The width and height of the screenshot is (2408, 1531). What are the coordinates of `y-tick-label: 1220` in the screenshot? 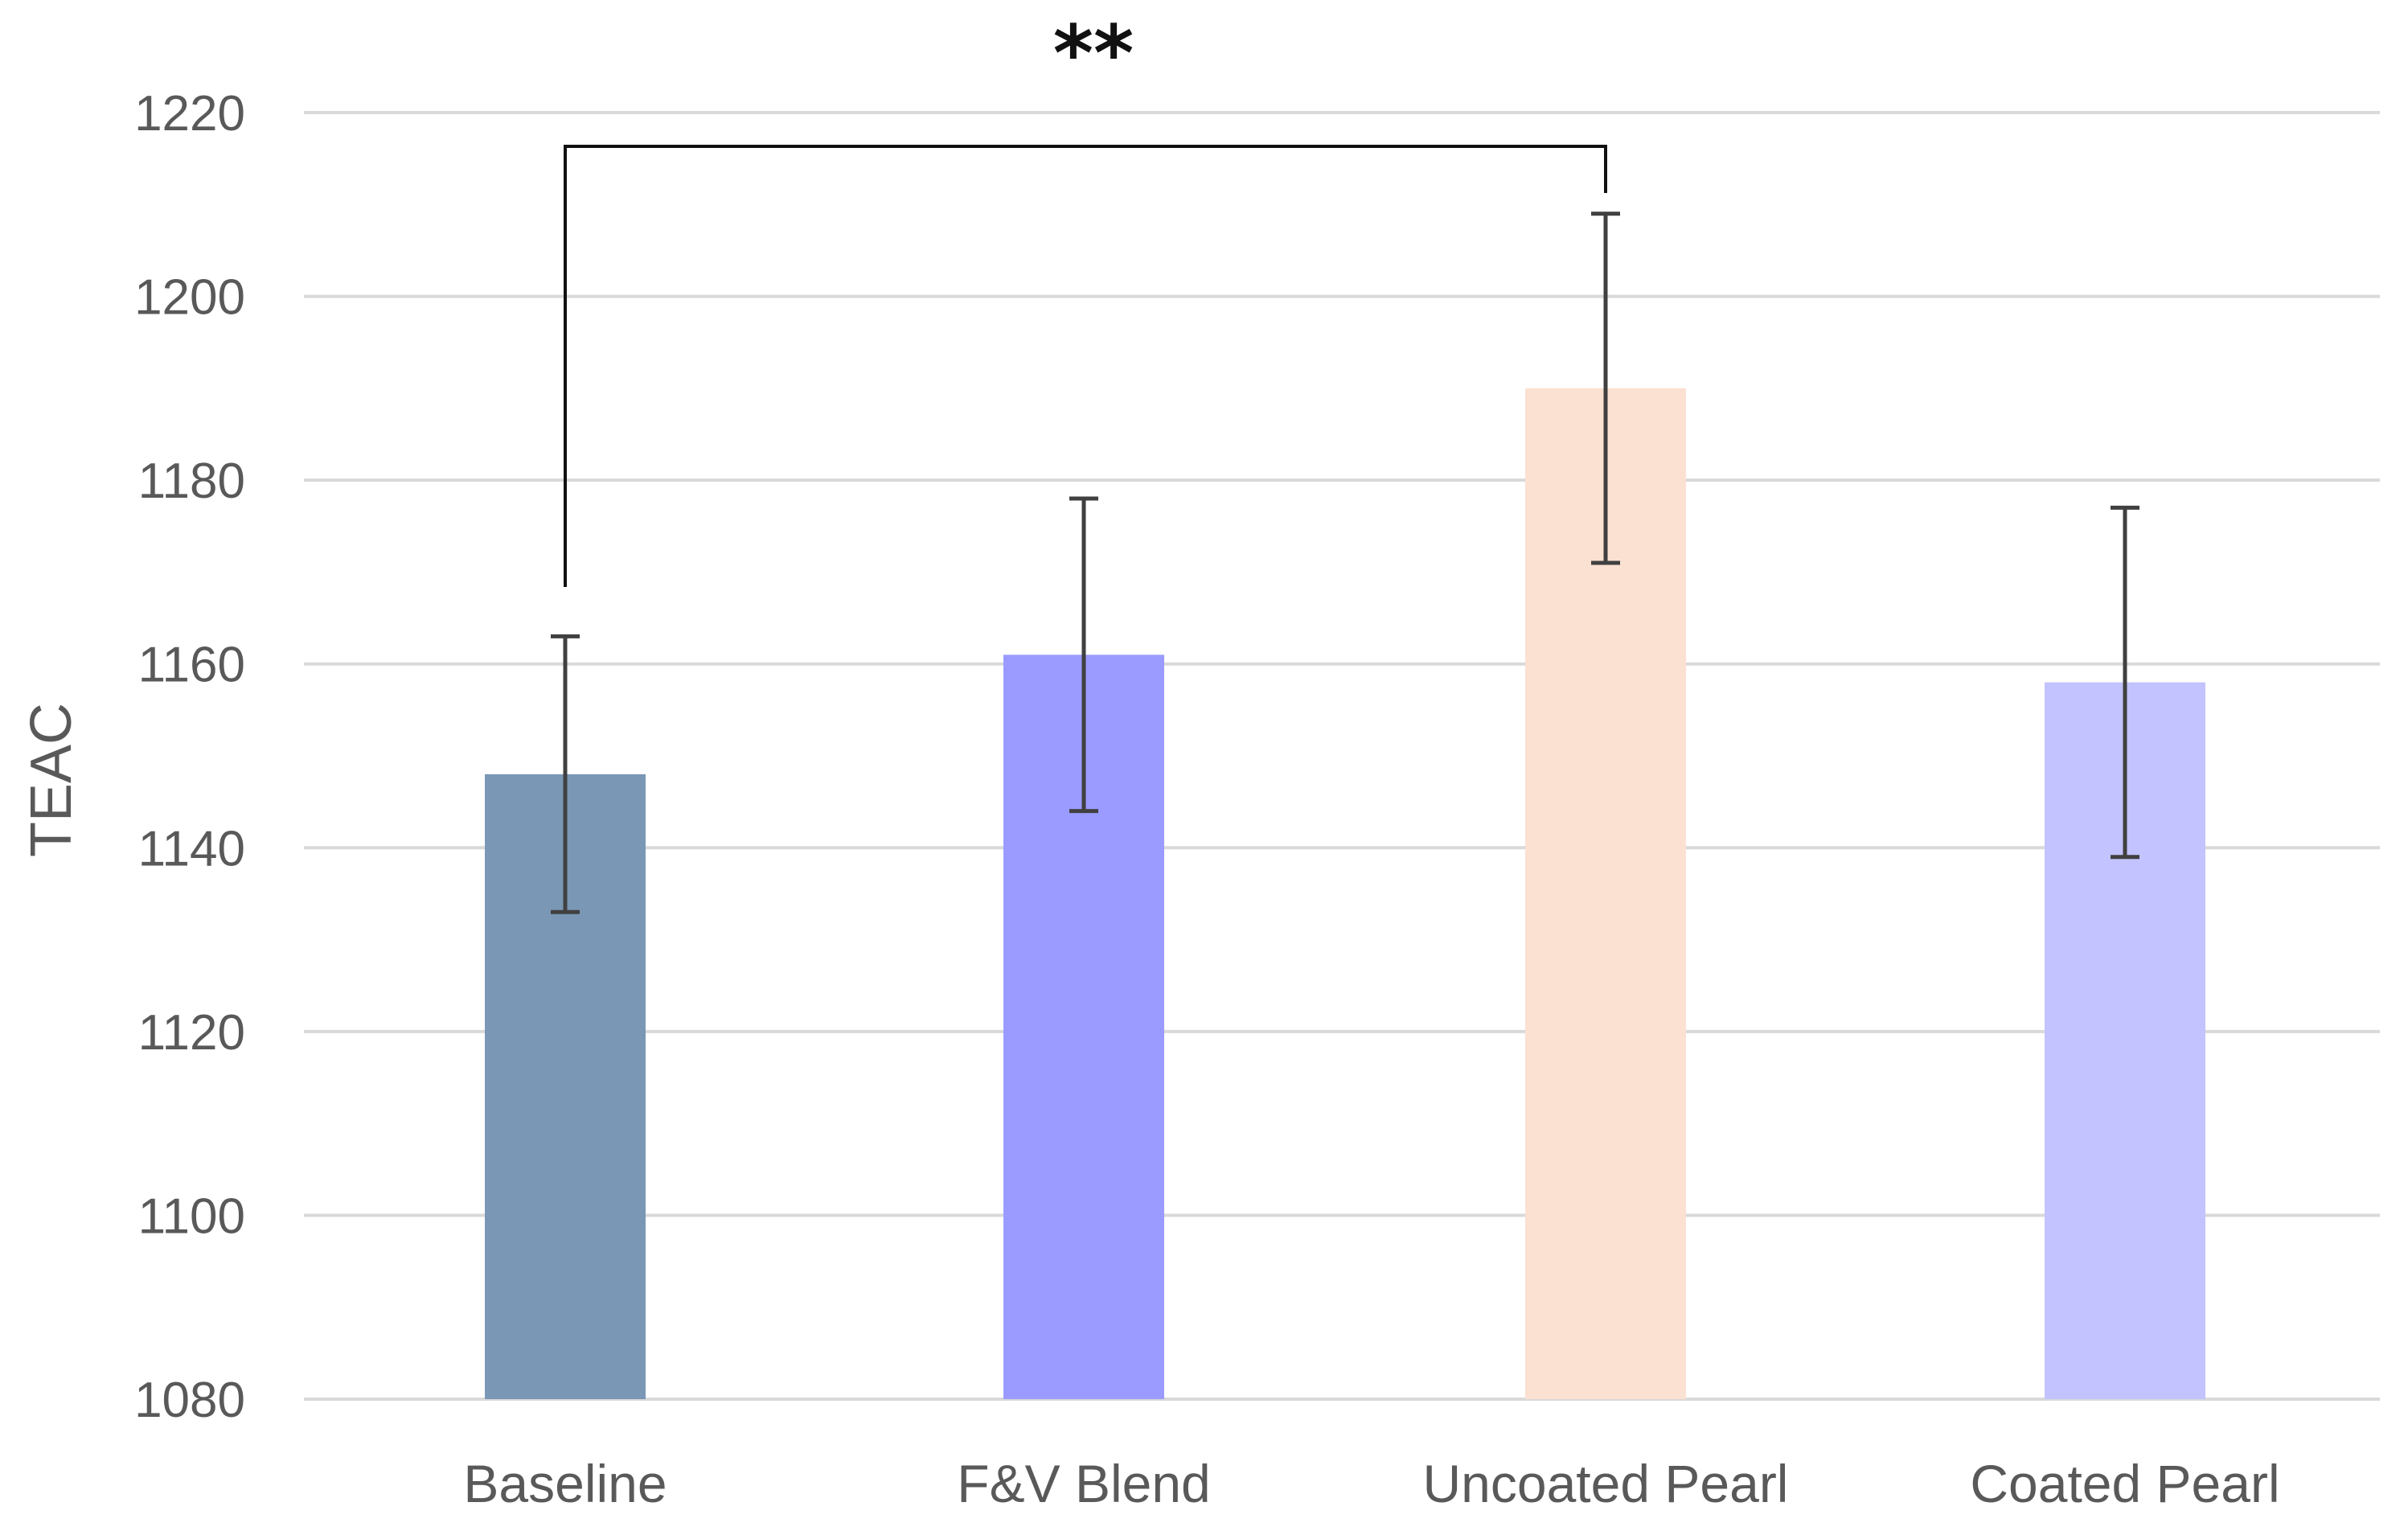 It's located at (189, 114).